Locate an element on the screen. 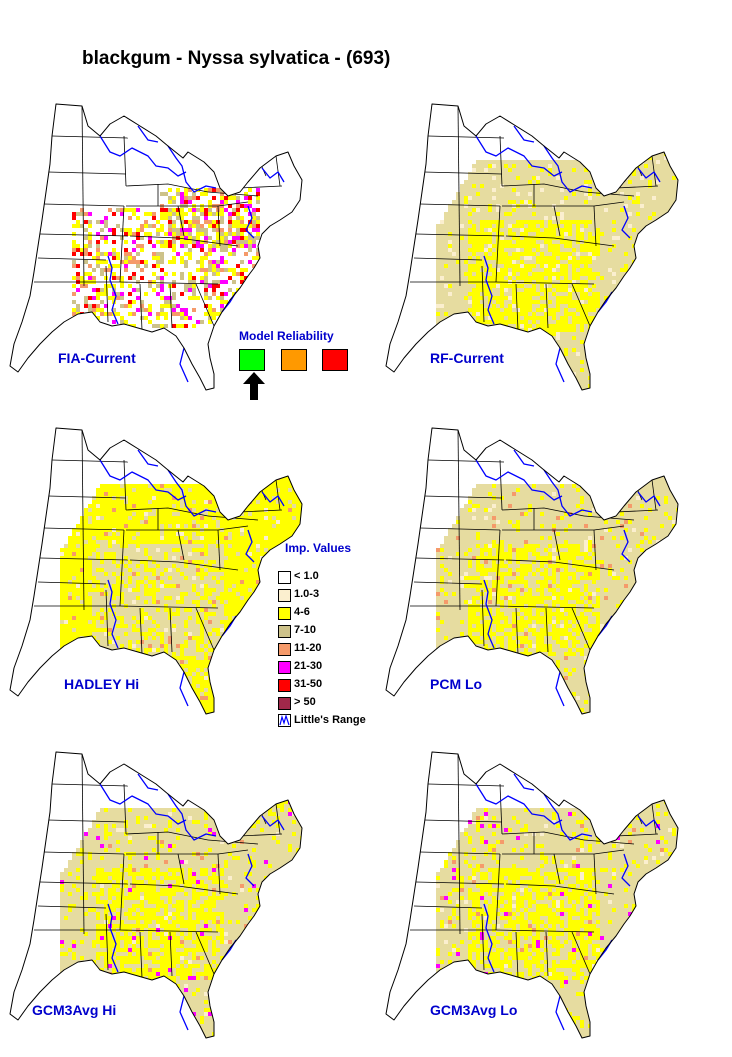  map-panel-pcm-lo: PCM Lo is located at coordinates (534, 570).